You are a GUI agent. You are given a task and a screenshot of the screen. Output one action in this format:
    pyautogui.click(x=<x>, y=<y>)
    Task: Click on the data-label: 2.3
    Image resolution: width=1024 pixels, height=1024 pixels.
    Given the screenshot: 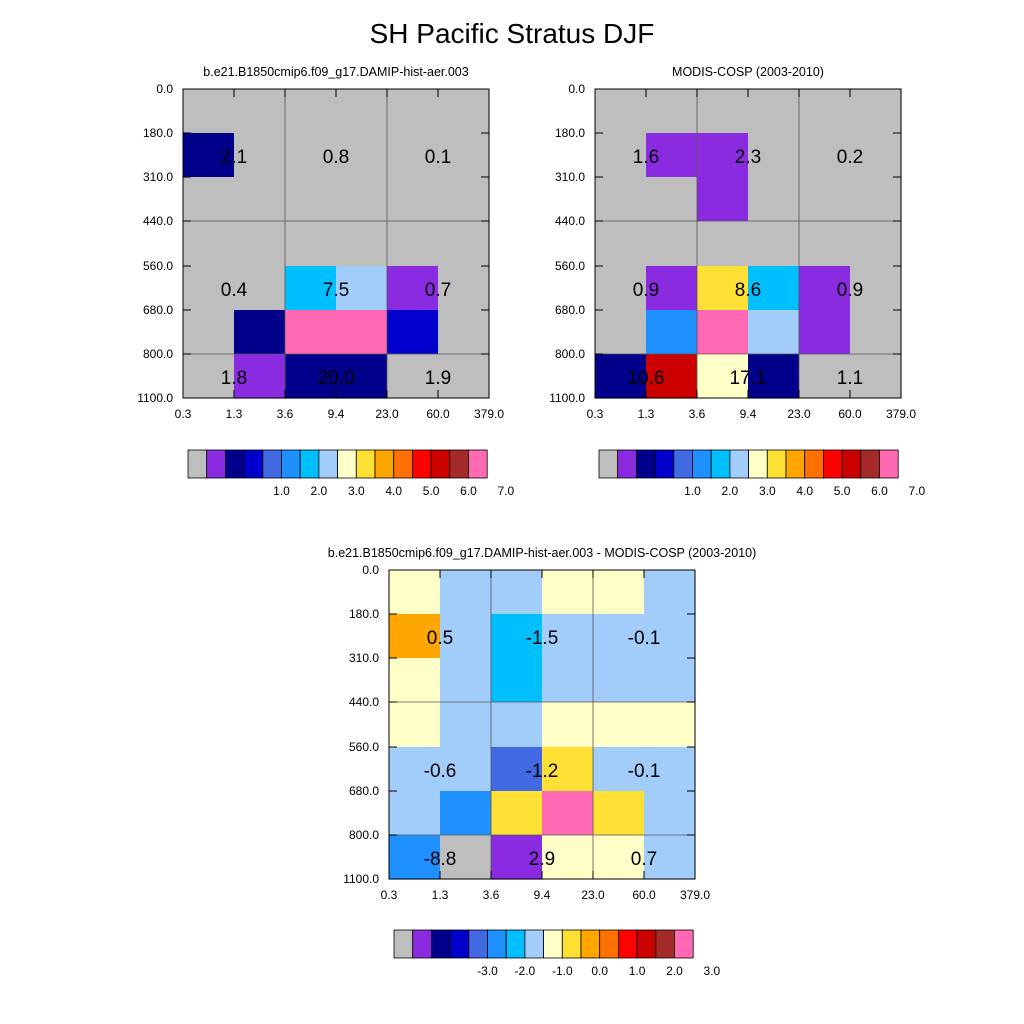 What is the action you would take?
    pyautogui.click(x=748, y=157)
    